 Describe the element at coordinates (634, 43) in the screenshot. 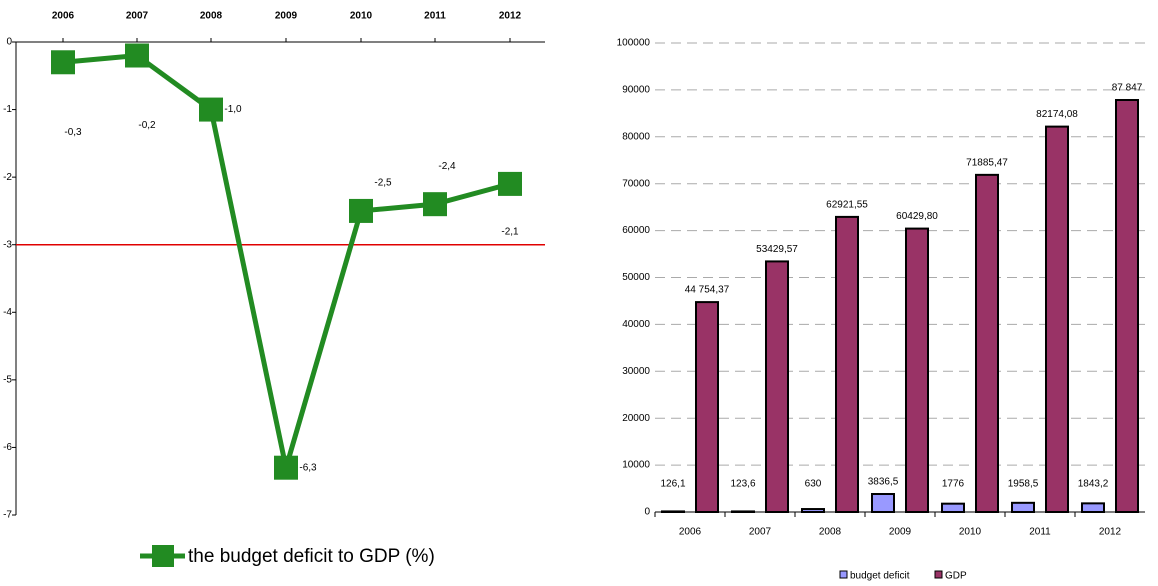

I see `y-tick-label: 100000` at that location.